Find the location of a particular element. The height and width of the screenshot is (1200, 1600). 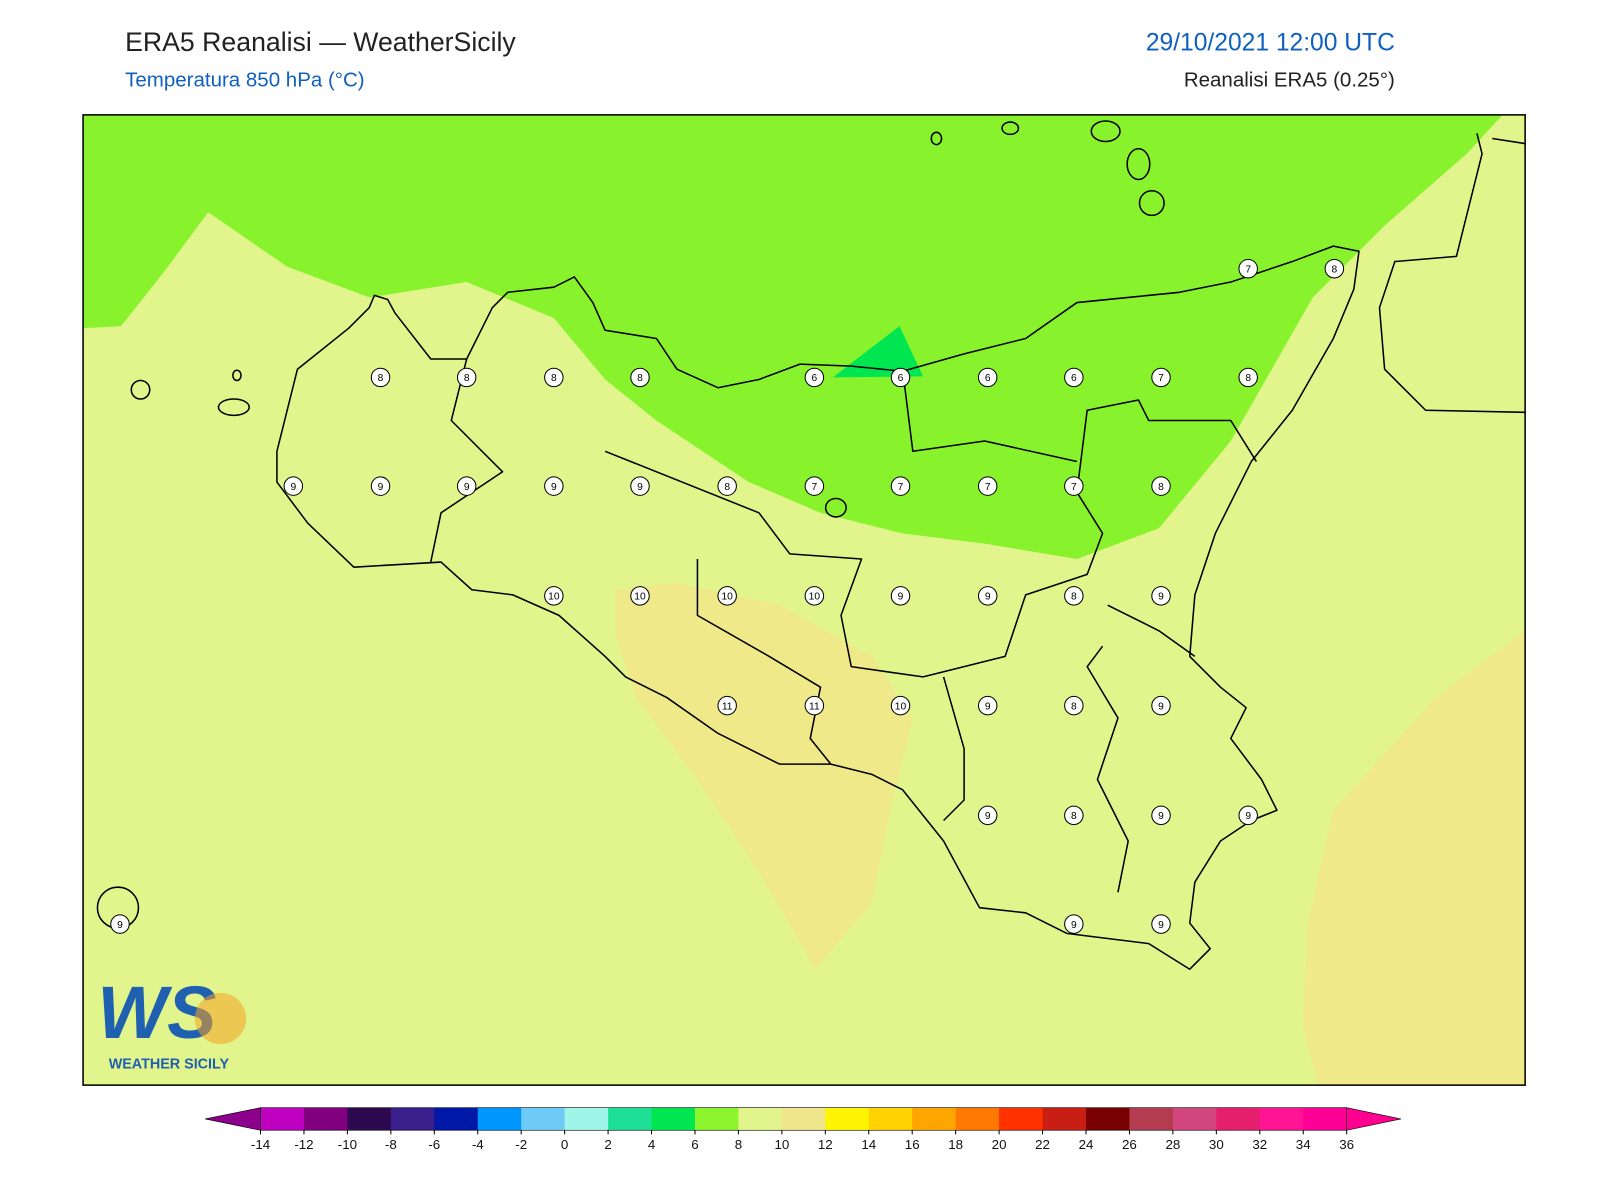

station-value: 7 is located at coordinates (988, 487).